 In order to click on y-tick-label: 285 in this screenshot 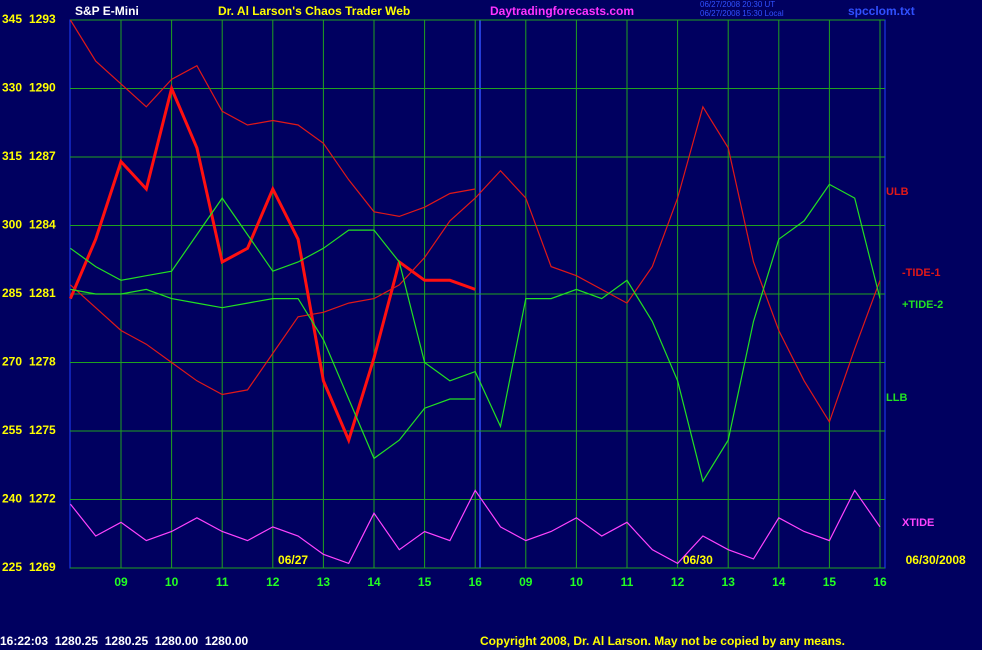, I will do `click(12, 293)`.